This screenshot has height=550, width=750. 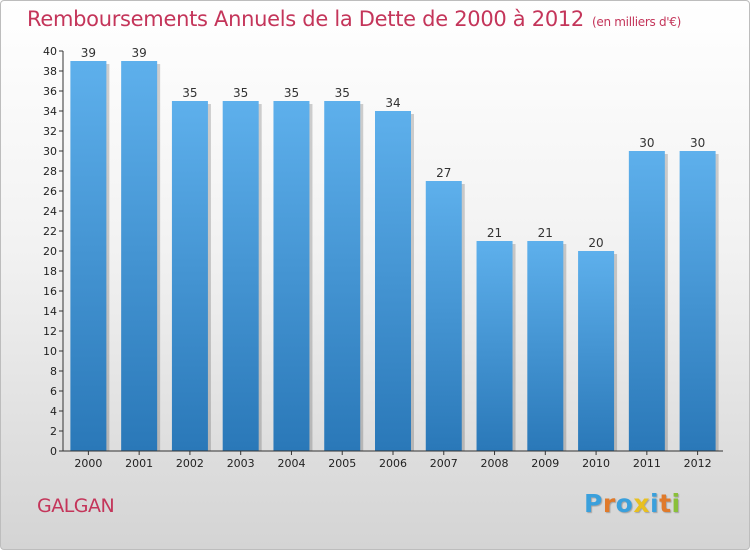 What do you see at coordinates (545, 346) in the screenshot?
I see `bar-2009` at bounding box center [545, 346].